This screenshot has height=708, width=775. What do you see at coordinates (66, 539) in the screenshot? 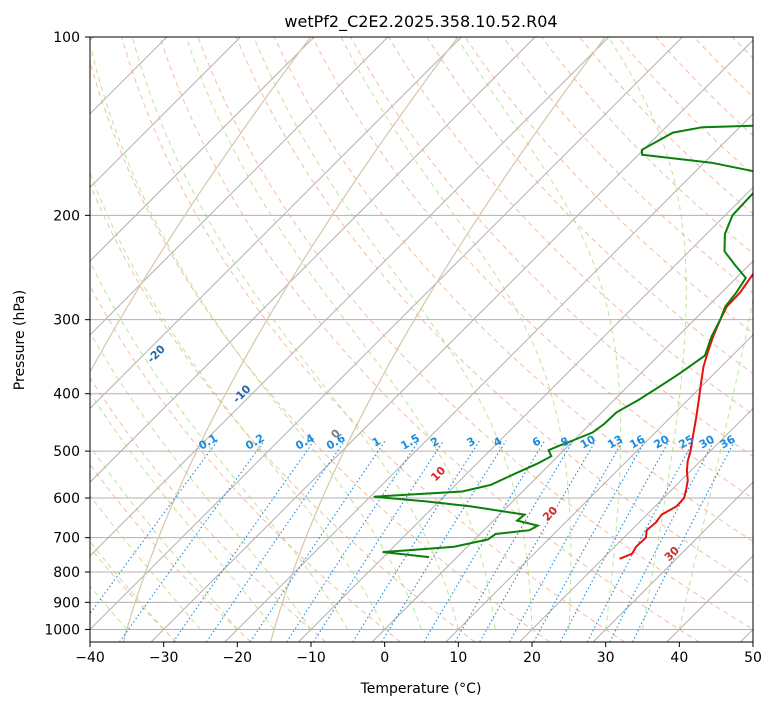
I see `y-tick-label: 700` at bounding box center [66, 539].